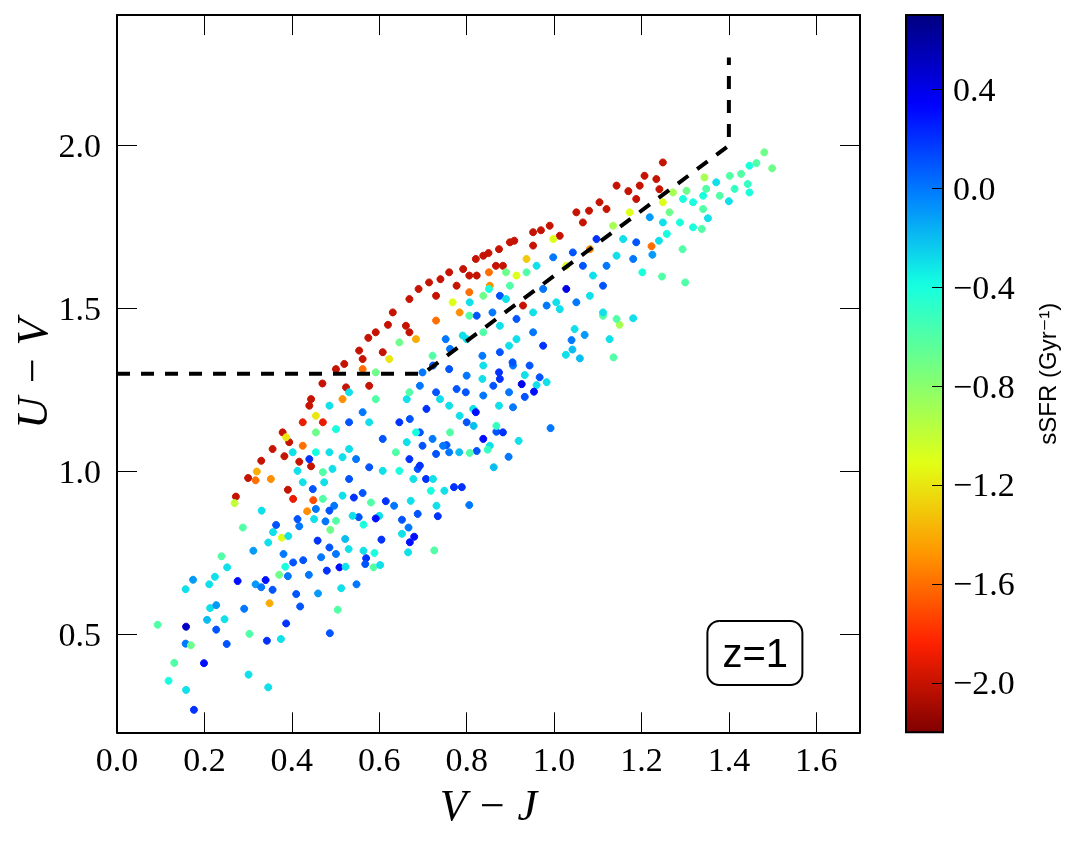  Describe the element at coordinates (729, 759) in the screenshot. I see `x-tick-label: 1.4` at that location.